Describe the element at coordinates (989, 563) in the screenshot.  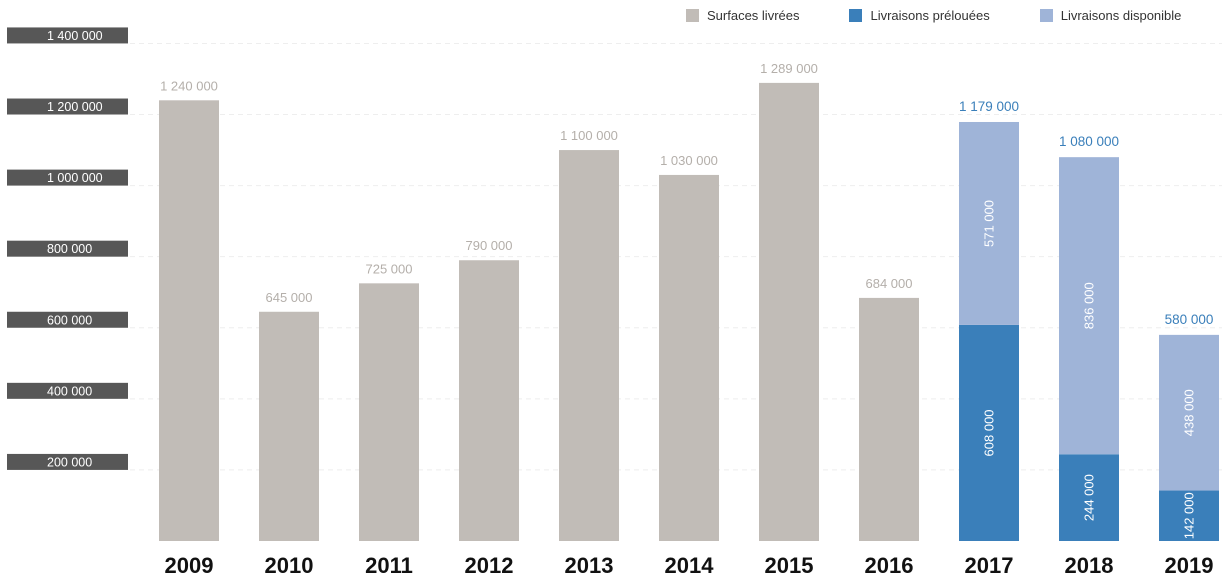
I see `x-tick-label: 2017` at that location.